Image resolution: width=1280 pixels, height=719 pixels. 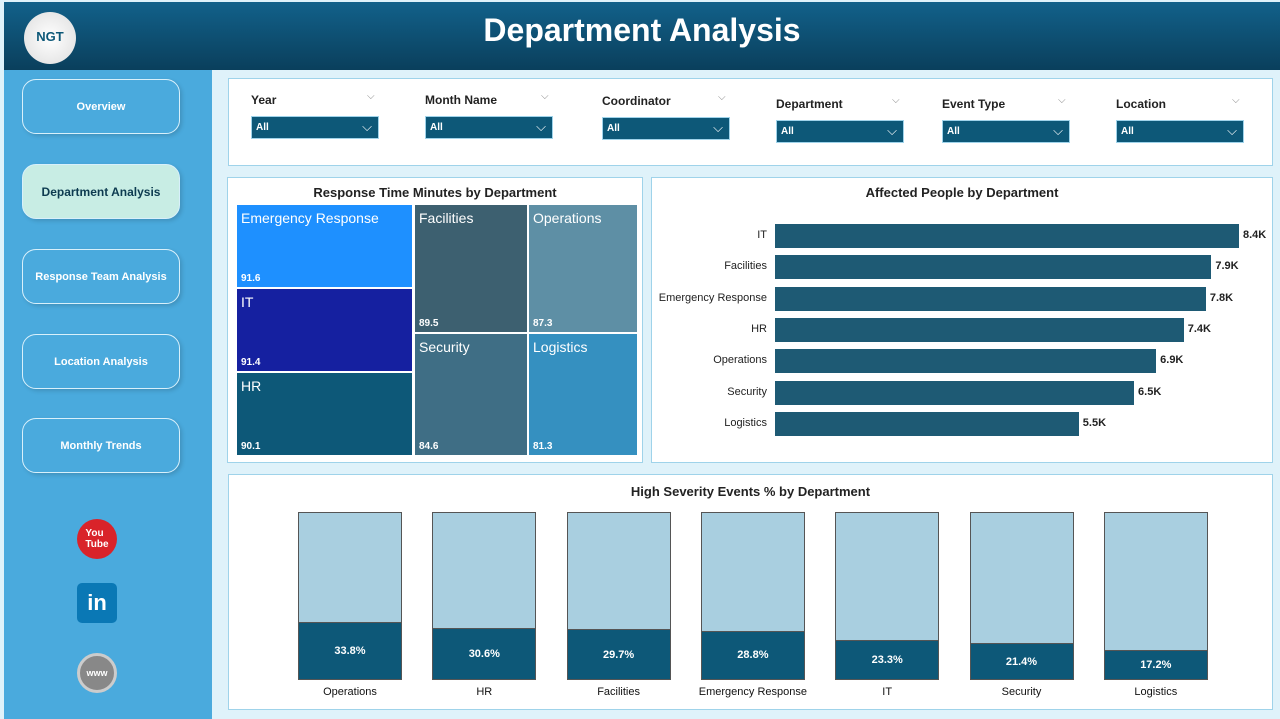 I want to click on nav-button-location-analysis: Location Analysis, so click(x=101, y=361).